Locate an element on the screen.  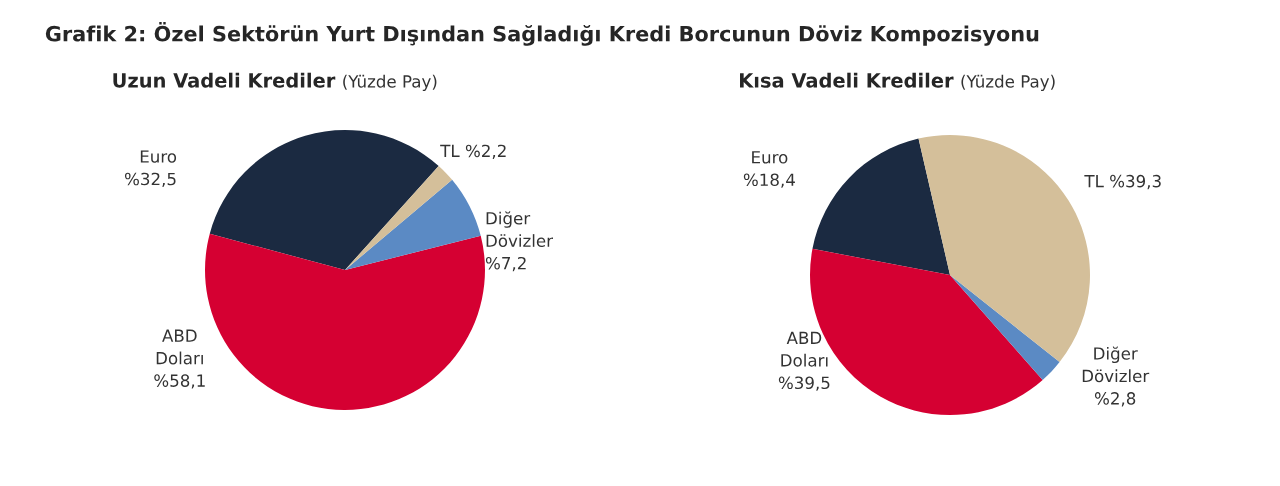
data-label: %18,4 is located at coordinates (769, 180).